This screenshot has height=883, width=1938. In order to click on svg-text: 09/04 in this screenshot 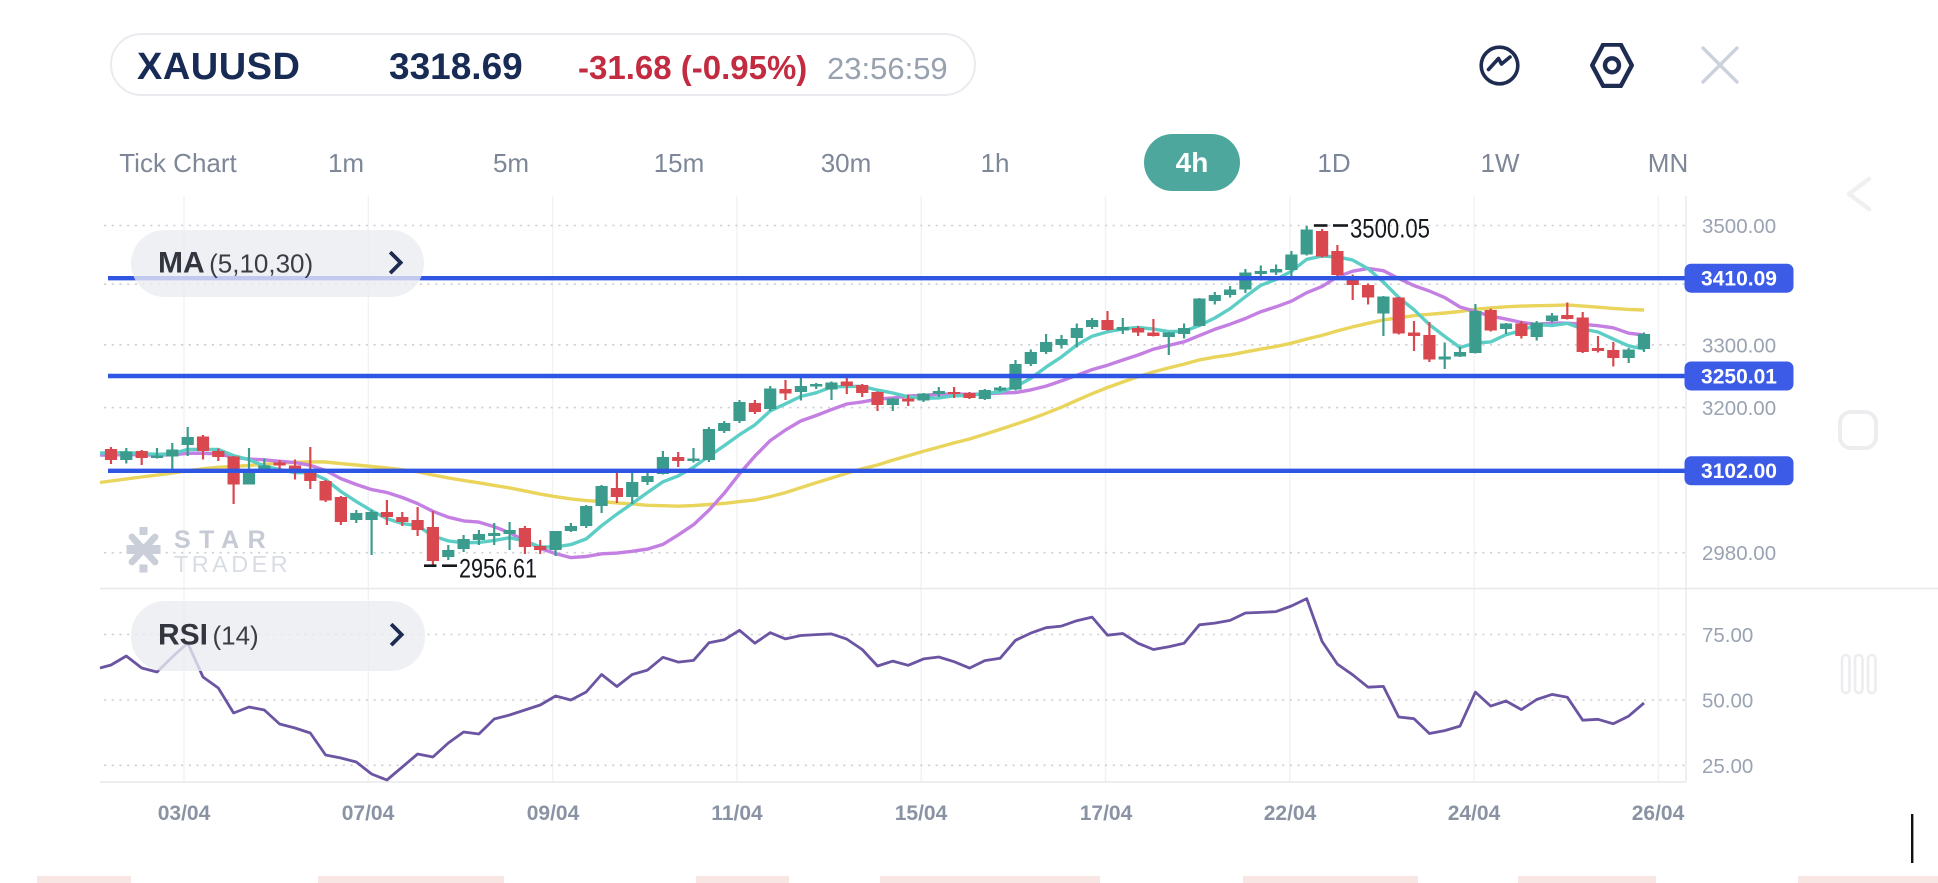, I will do `click(553, 813)`.